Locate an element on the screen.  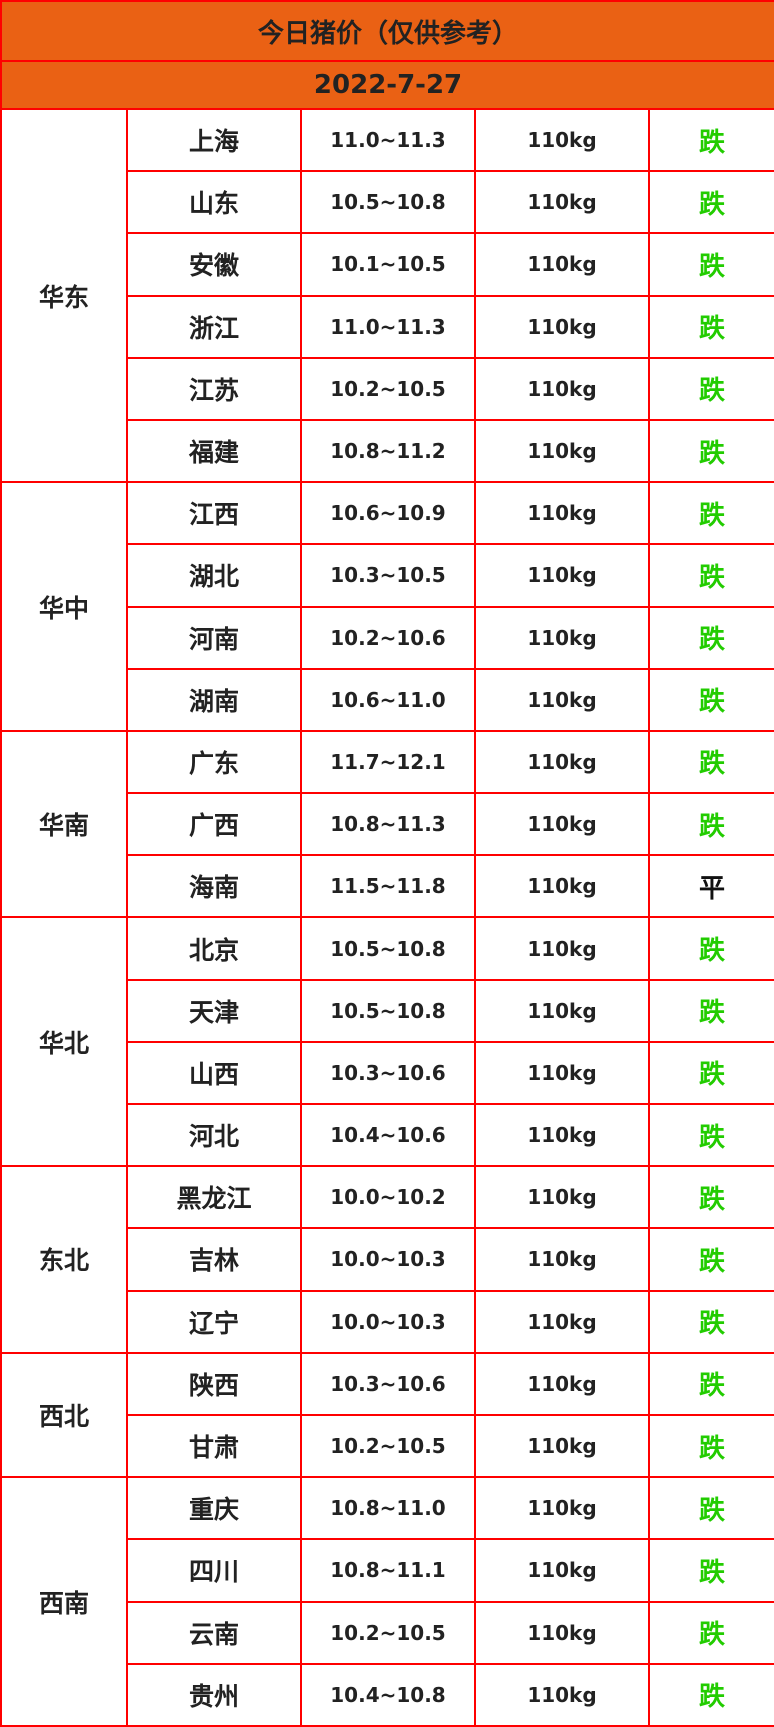
table-row: 河北 10.4~10.6 110kg 跌 is located at coordinates (387, 1135).